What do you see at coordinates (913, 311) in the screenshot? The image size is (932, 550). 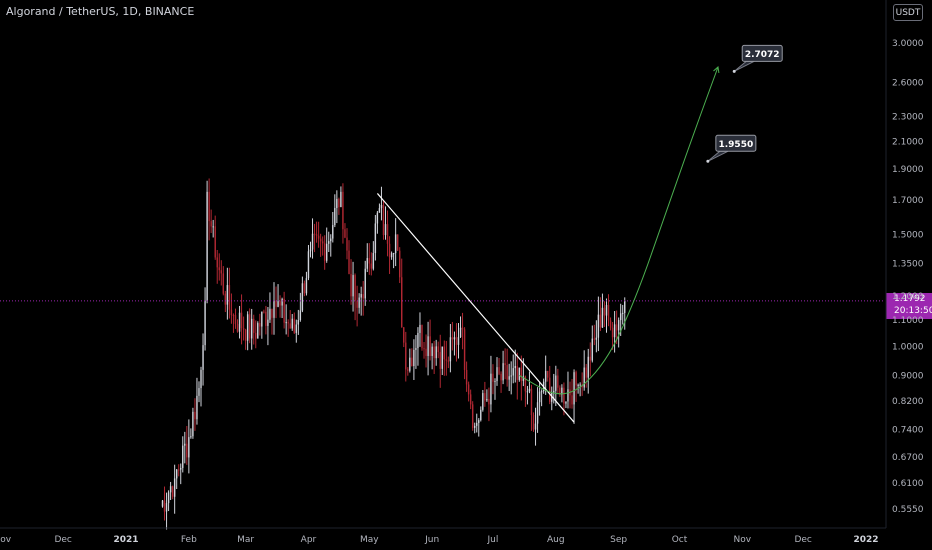 I see `bar-countdown: 20:13:50` at bounding box center [913, 311].